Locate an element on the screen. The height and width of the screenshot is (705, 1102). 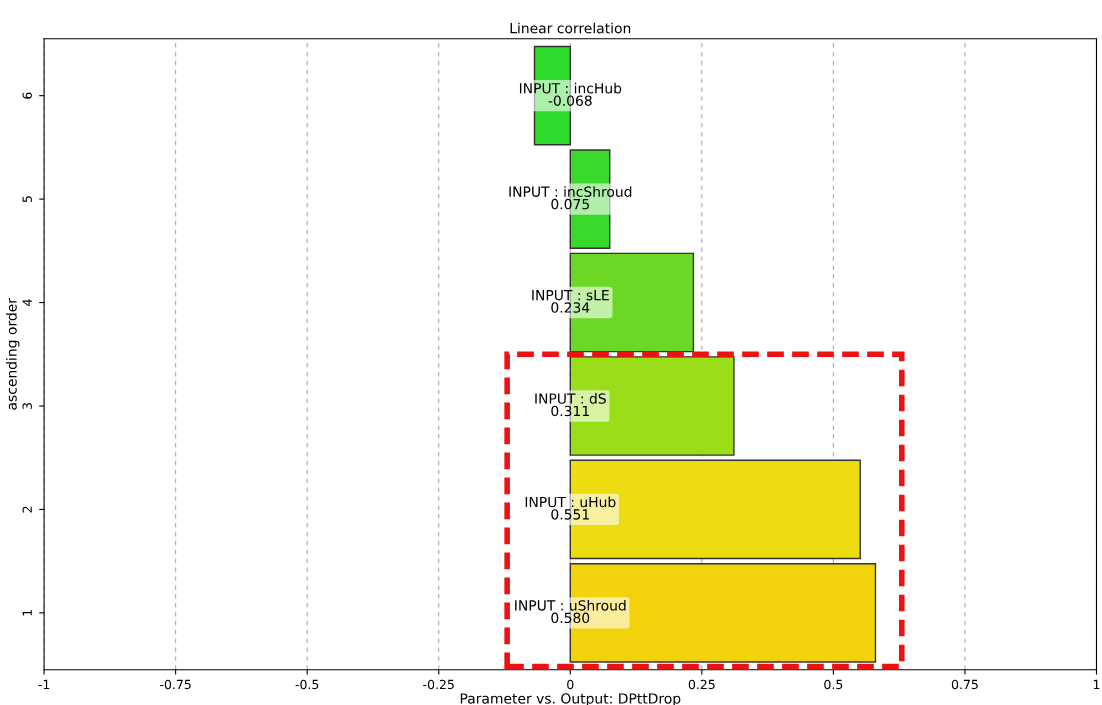
y-tick-label: 2 is located at coordinates (27, 509).